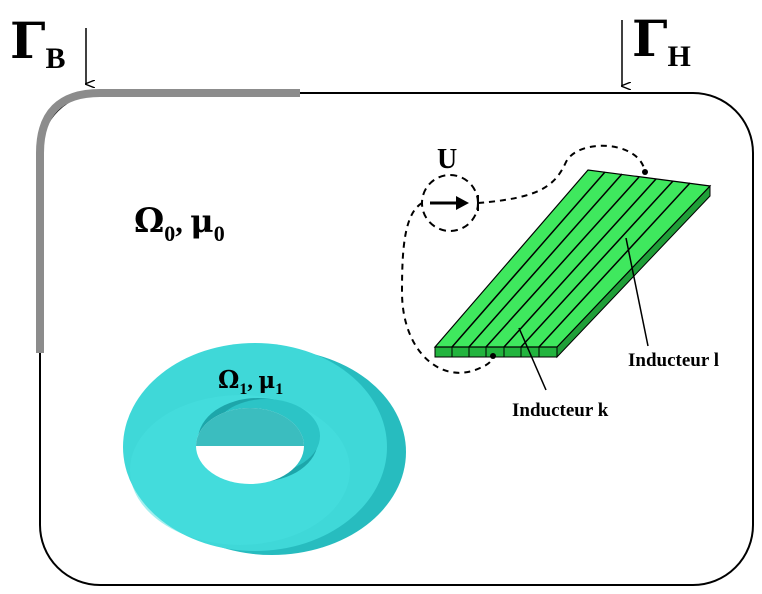 This screenshot has width=762, height=594. Describe the element at coordinates (661, 41) in the screenshot. I see `gamma-h-label: ΓH` at that location.